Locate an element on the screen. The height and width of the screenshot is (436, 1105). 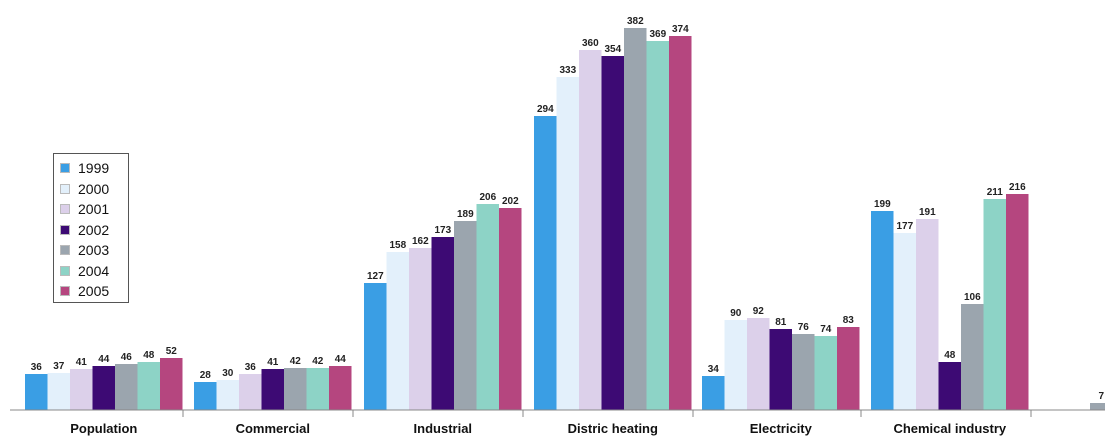
bar-population-2001 is located at coordinates (81, 389).